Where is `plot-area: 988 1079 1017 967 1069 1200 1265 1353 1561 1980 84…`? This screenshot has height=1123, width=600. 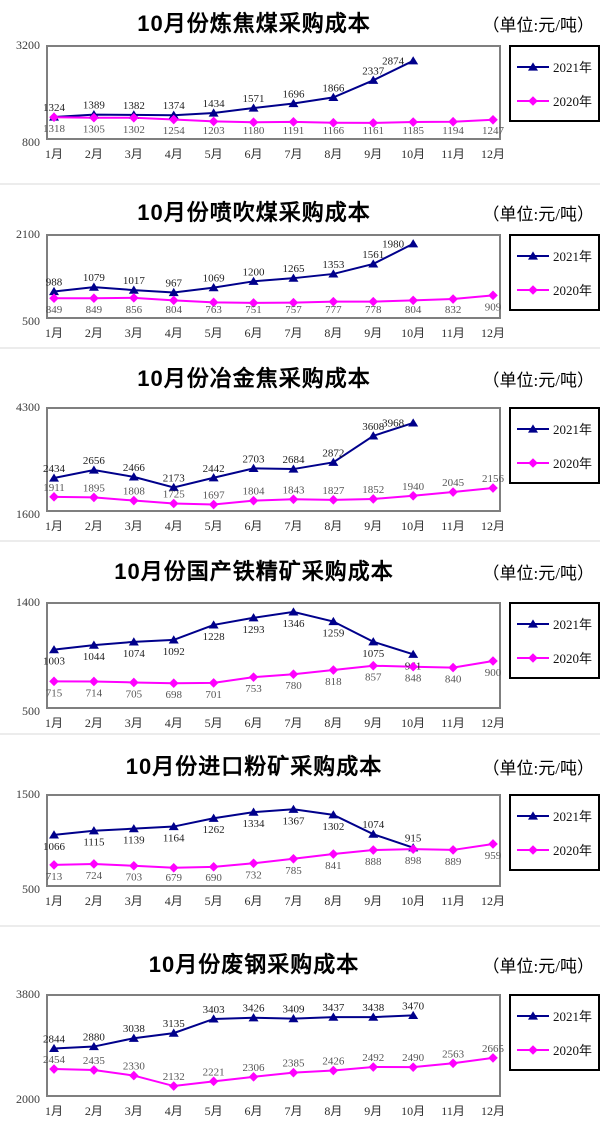 plot-area: 988 1079 1017 967 1069 1200 1265 1353 1561 1980 84… is located at coordinates (274, 276).